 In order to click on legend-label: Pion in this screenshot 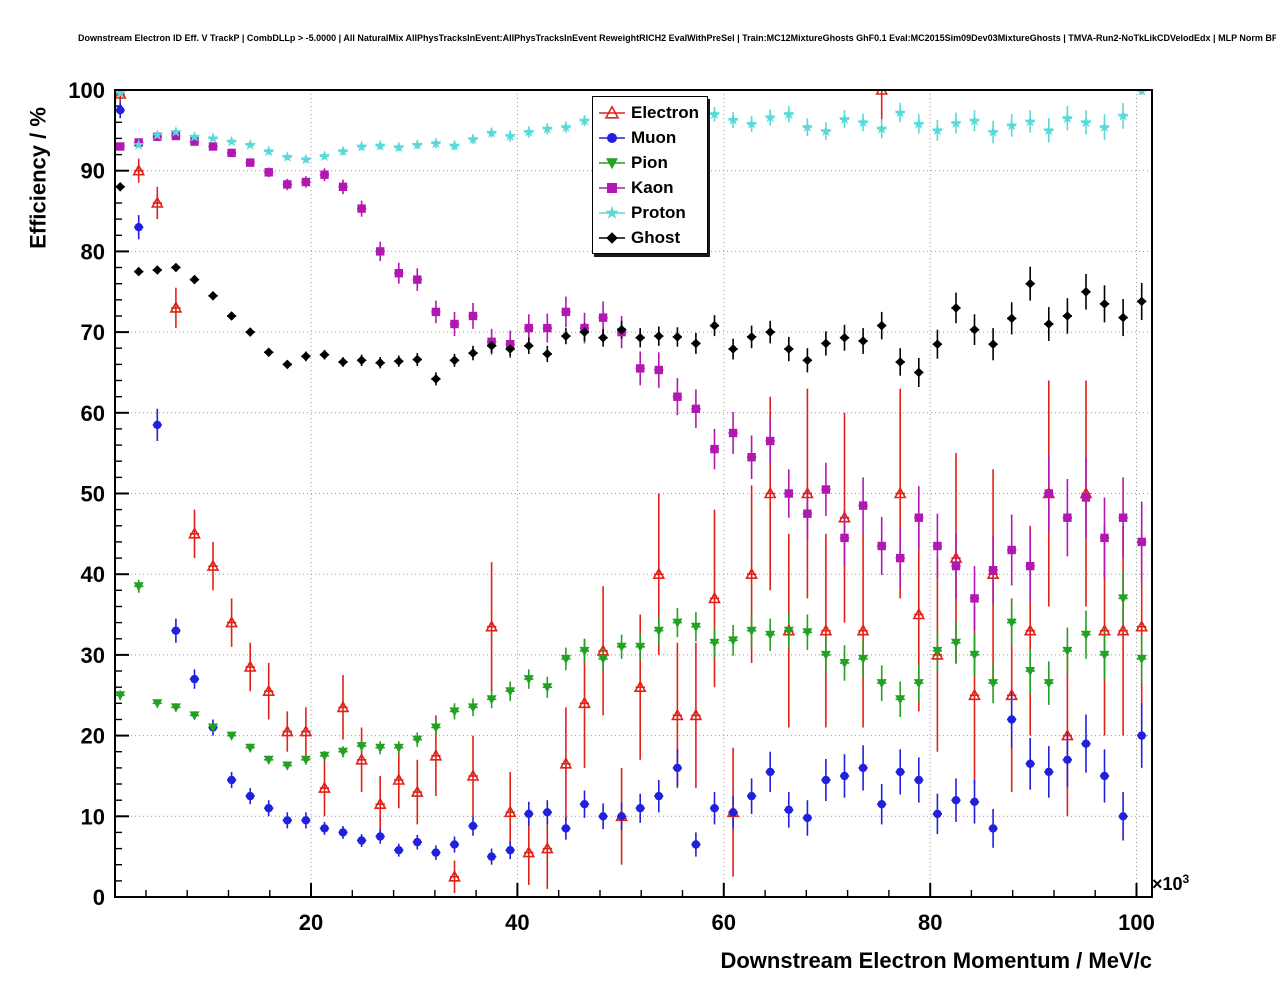, I will do `click(649, 162)`.